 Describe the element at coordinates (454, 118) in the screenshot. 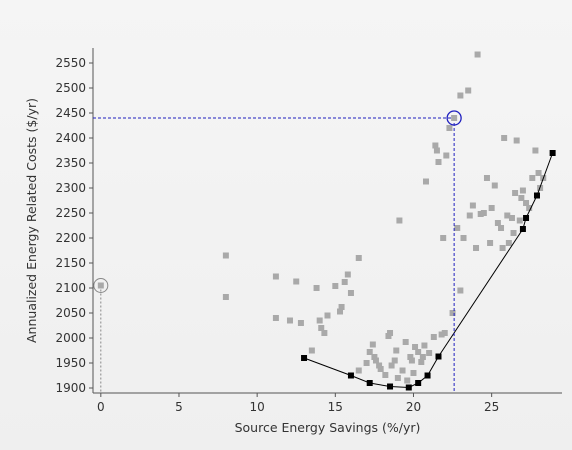

I see `selected-point` at that location.